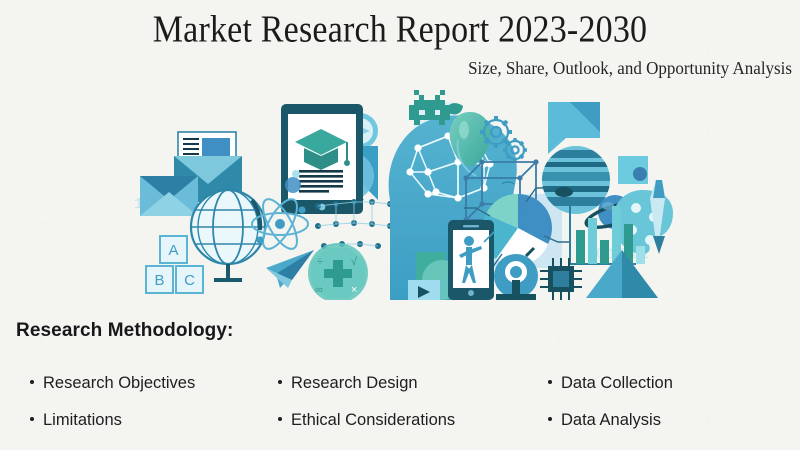  I want to click on list-item-label: Research Objectives, so click(119, 383).